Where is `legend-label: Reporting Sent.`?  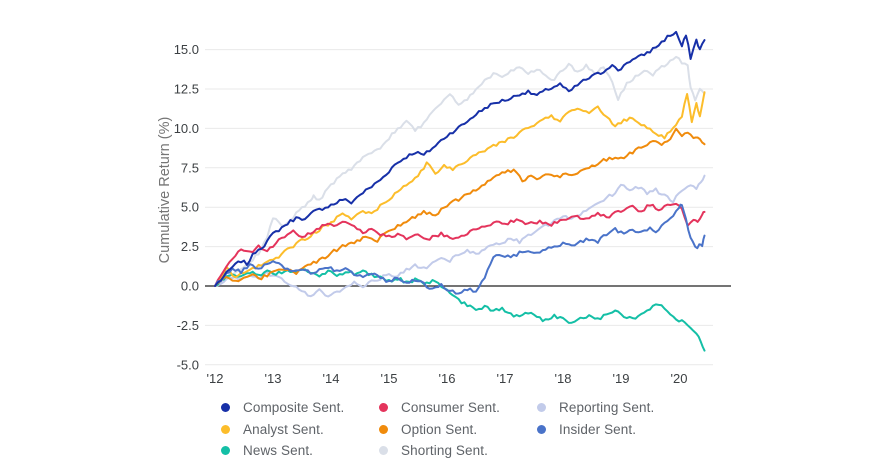 legend-label: Reporting Sent. is located at coordinates (607, 408).